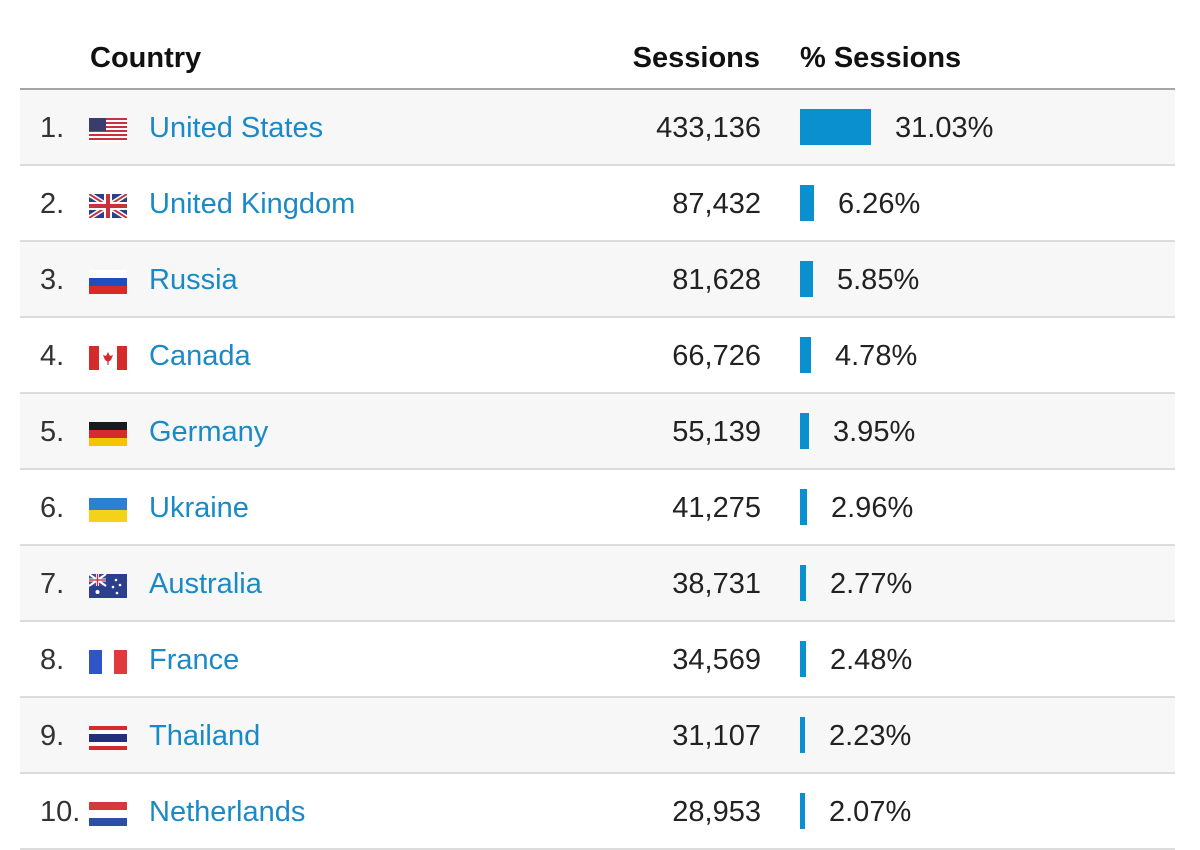 The height and width of the screenshot is (850, 1200). Describe the element at coordinates (716, 660) in the screenshot. I see `sessions-value: 34,569` at that location.